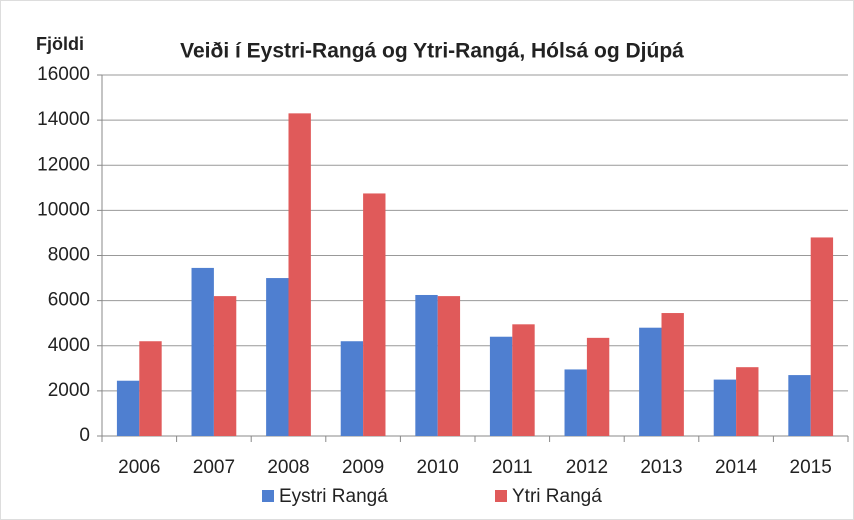  I want to click on legend-label: Eystri Rangá, so click(333, 496).